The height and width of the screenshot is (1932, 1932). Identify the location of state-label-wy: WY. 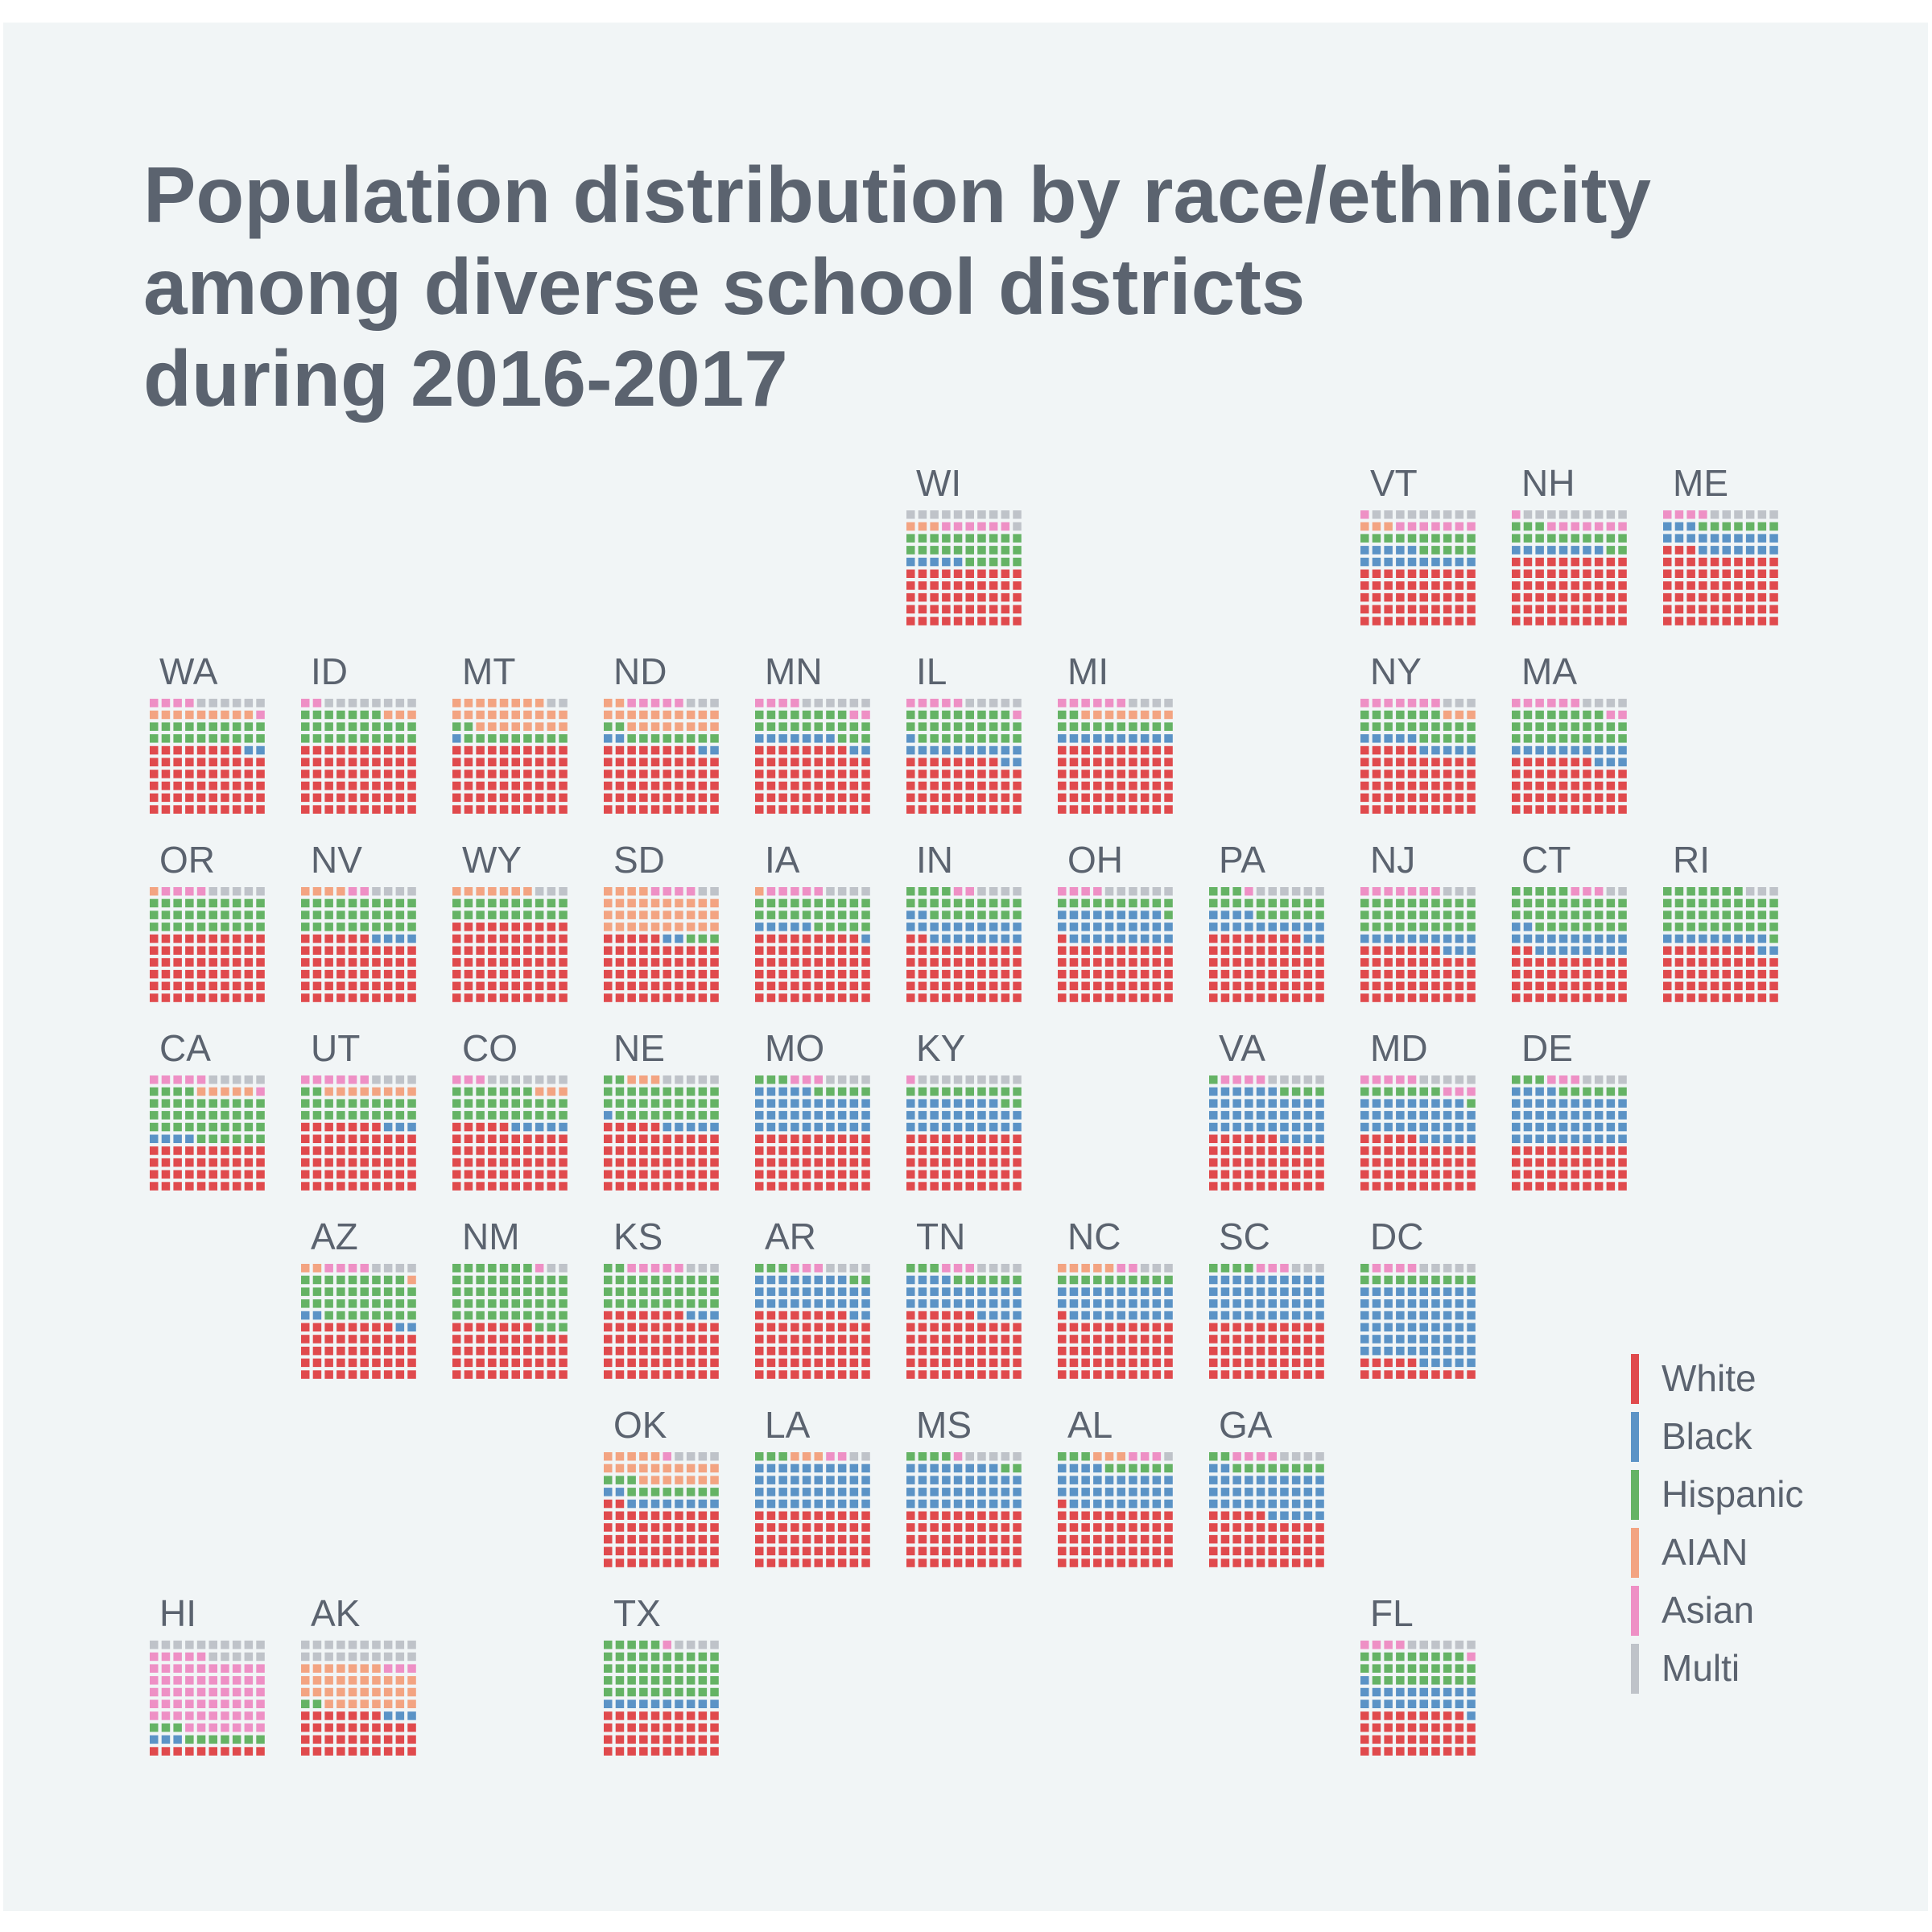
(492, 860).